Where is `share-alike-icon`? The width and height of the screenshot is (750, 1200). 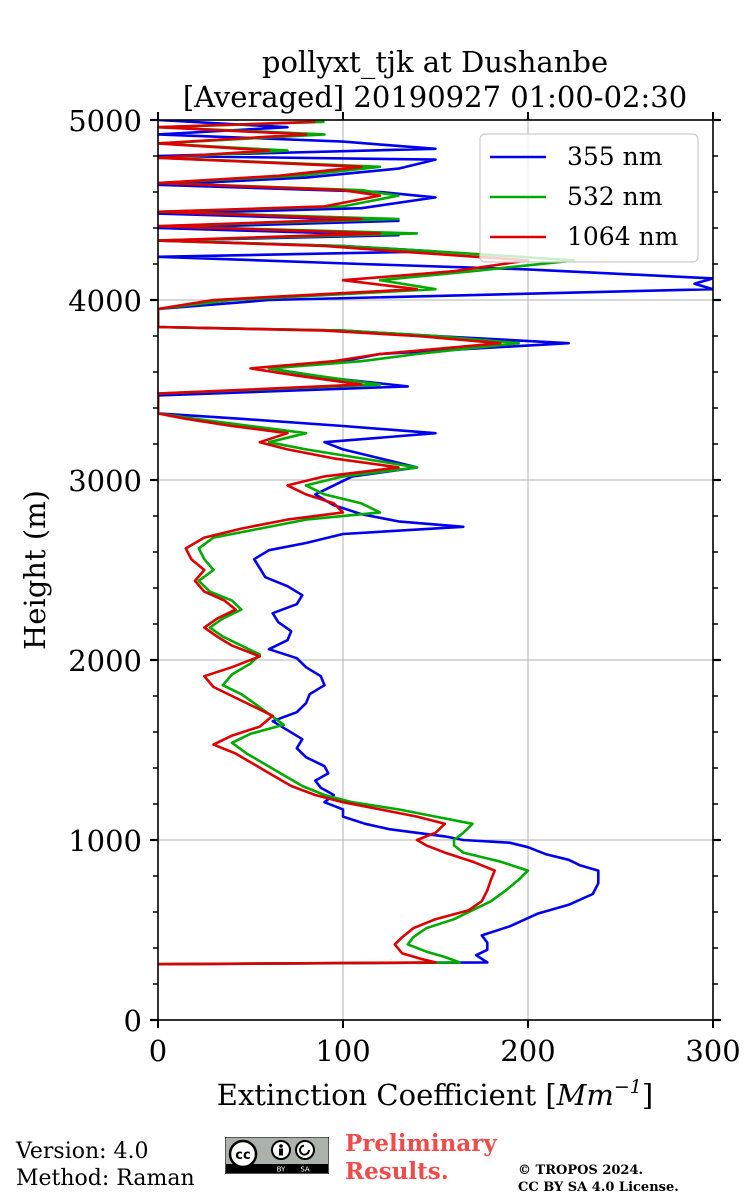
share-alike-icon is located at coordinates (305, 1150).